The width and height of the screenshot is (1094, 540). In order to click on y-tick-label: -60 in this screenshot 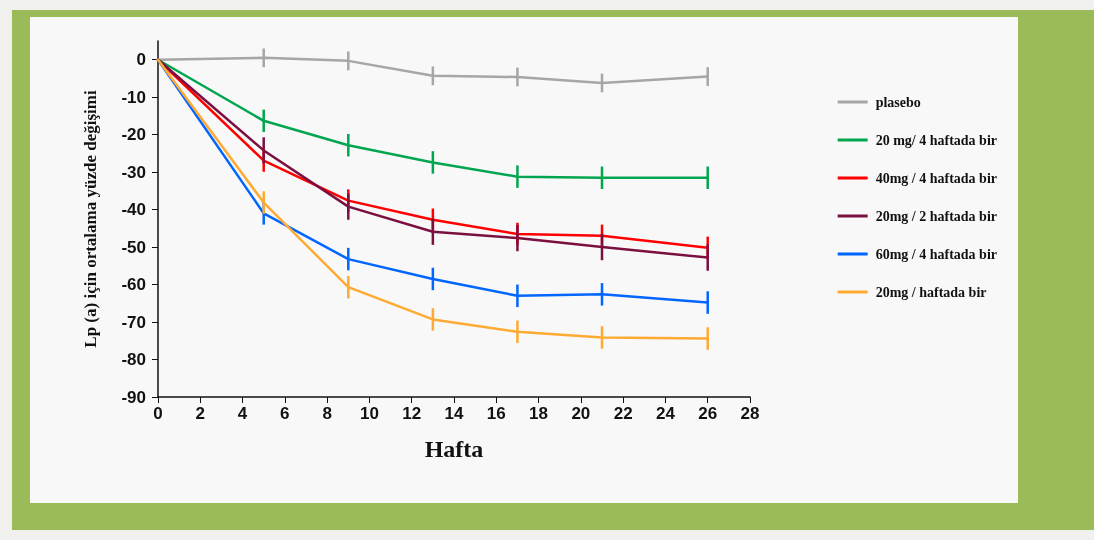, I will do `click(133, 285)`.